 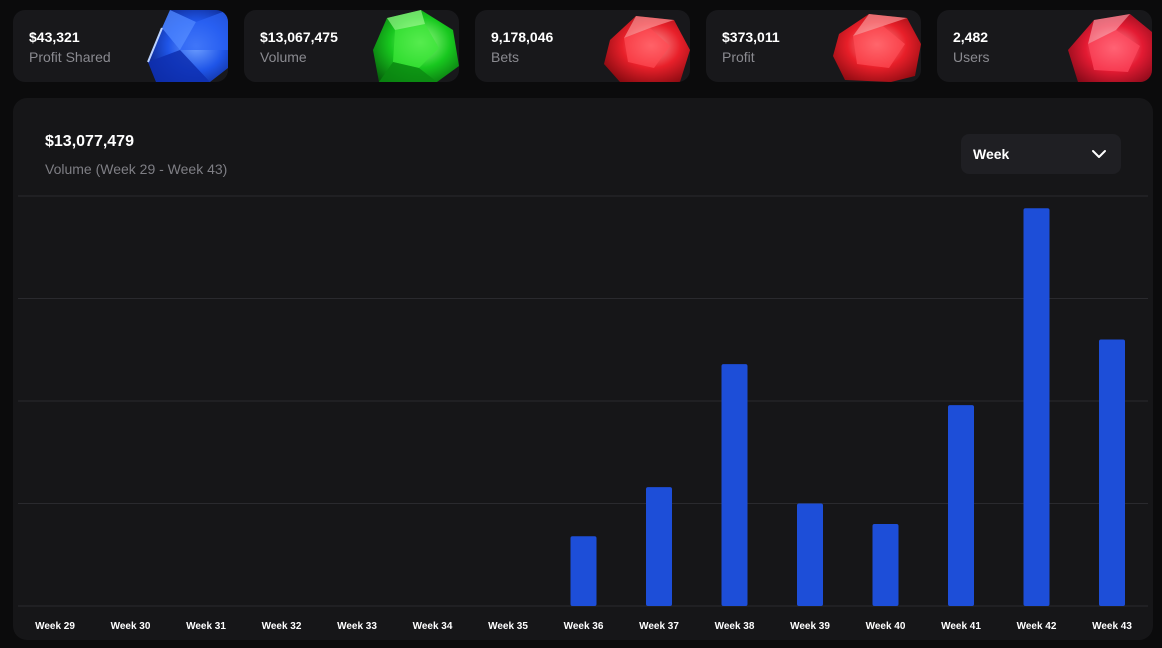 What do you see at coordinates (738, 57) in the screenshot?
I see `stat-label: Profit` at bounding box center [738, 57].